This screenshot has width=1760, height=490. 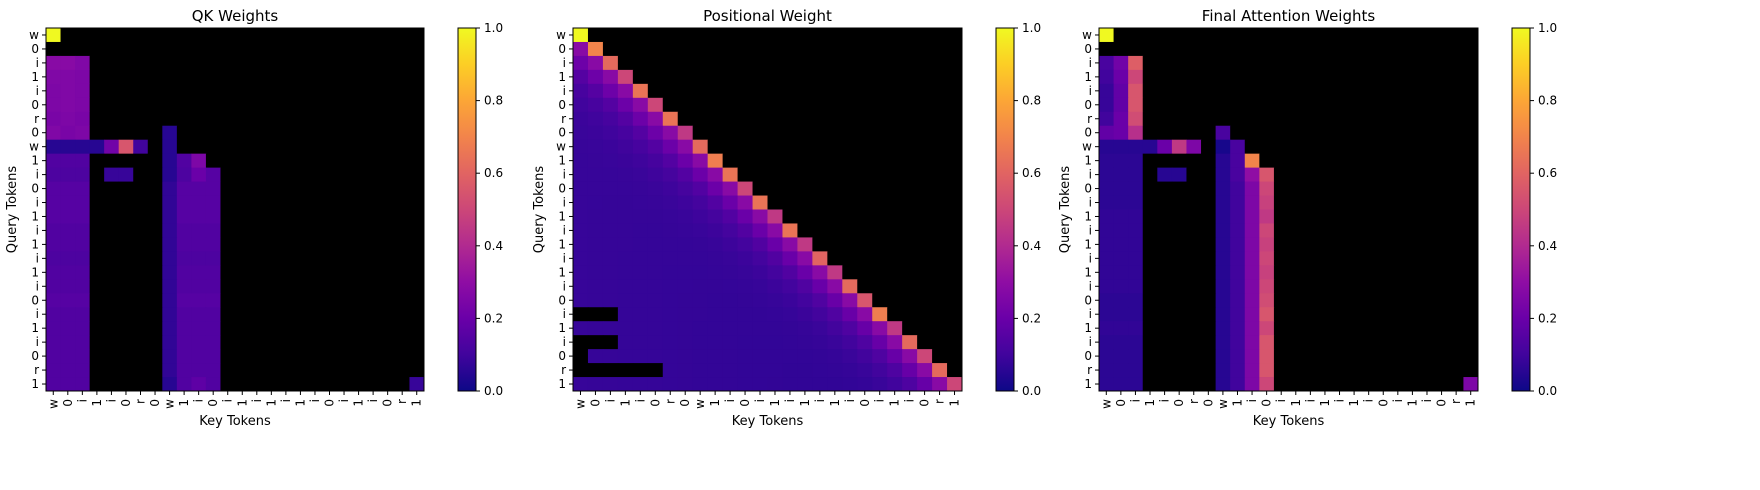 I want to click on y-tick-label: 0, so click(x=35, y=300).